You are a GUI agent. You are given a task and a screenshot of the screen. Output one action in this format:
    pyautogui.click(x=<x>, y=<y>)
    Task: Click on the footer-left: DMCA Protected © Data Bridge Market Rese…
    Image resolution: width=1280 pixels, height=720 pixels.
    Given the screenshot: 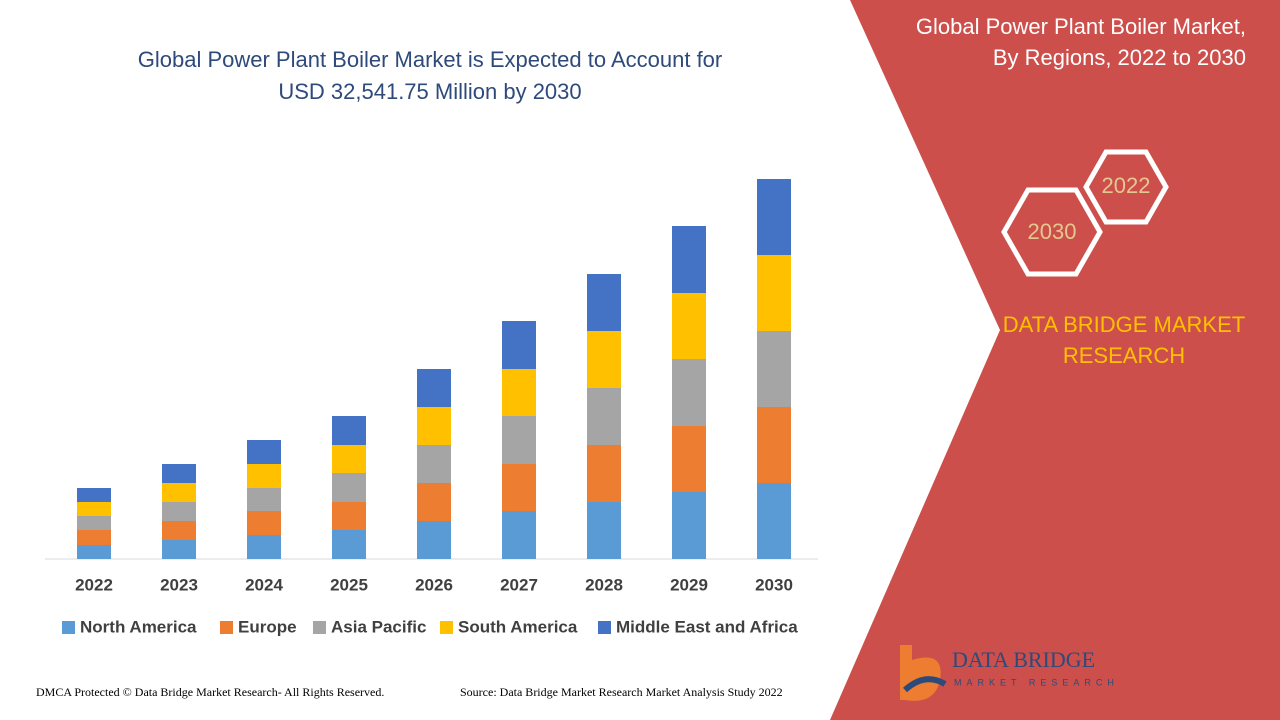 What is the action you would take?
    pyautogui.click(x=210, y=692)
    